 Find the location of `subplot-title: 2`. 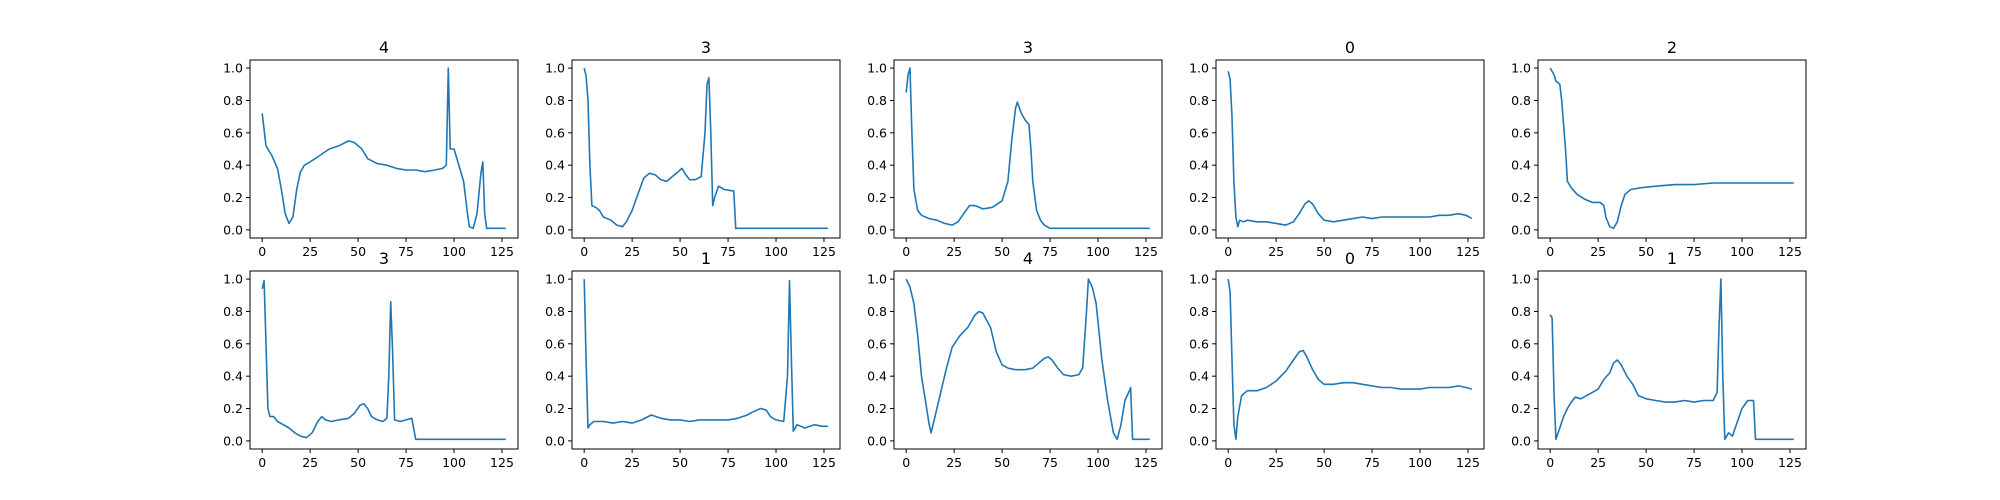

subplot-title: 2 is located at coordinates (1672, 47).